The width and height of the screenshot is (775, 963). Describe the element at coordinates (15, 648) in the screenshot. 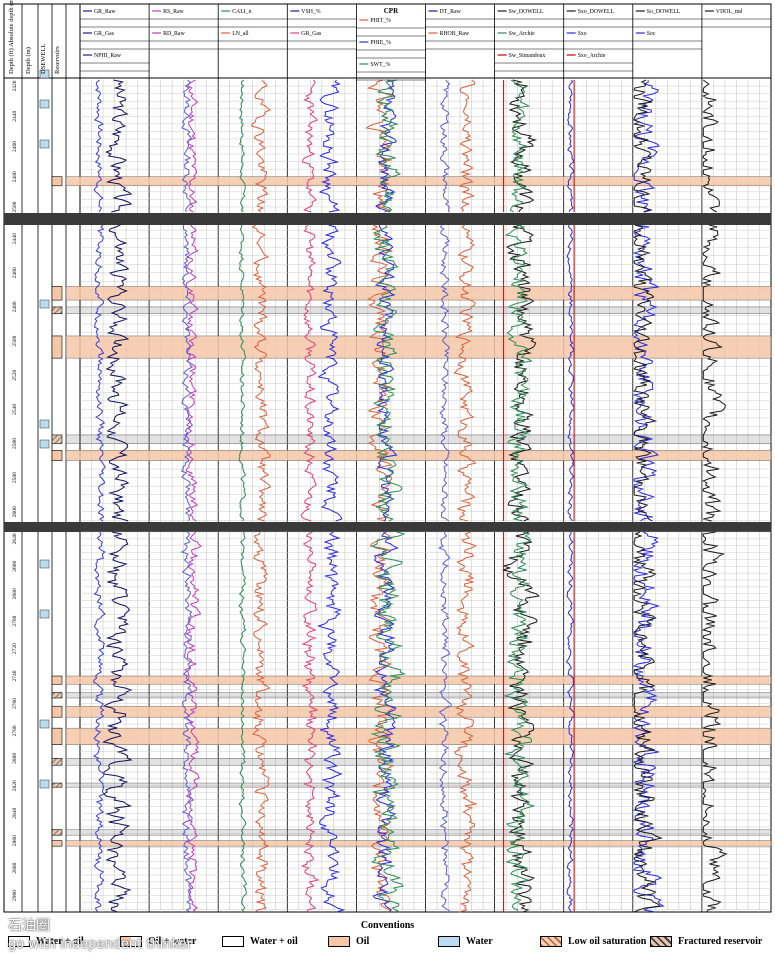

I see `depth-tick-label: 2720` at that location.